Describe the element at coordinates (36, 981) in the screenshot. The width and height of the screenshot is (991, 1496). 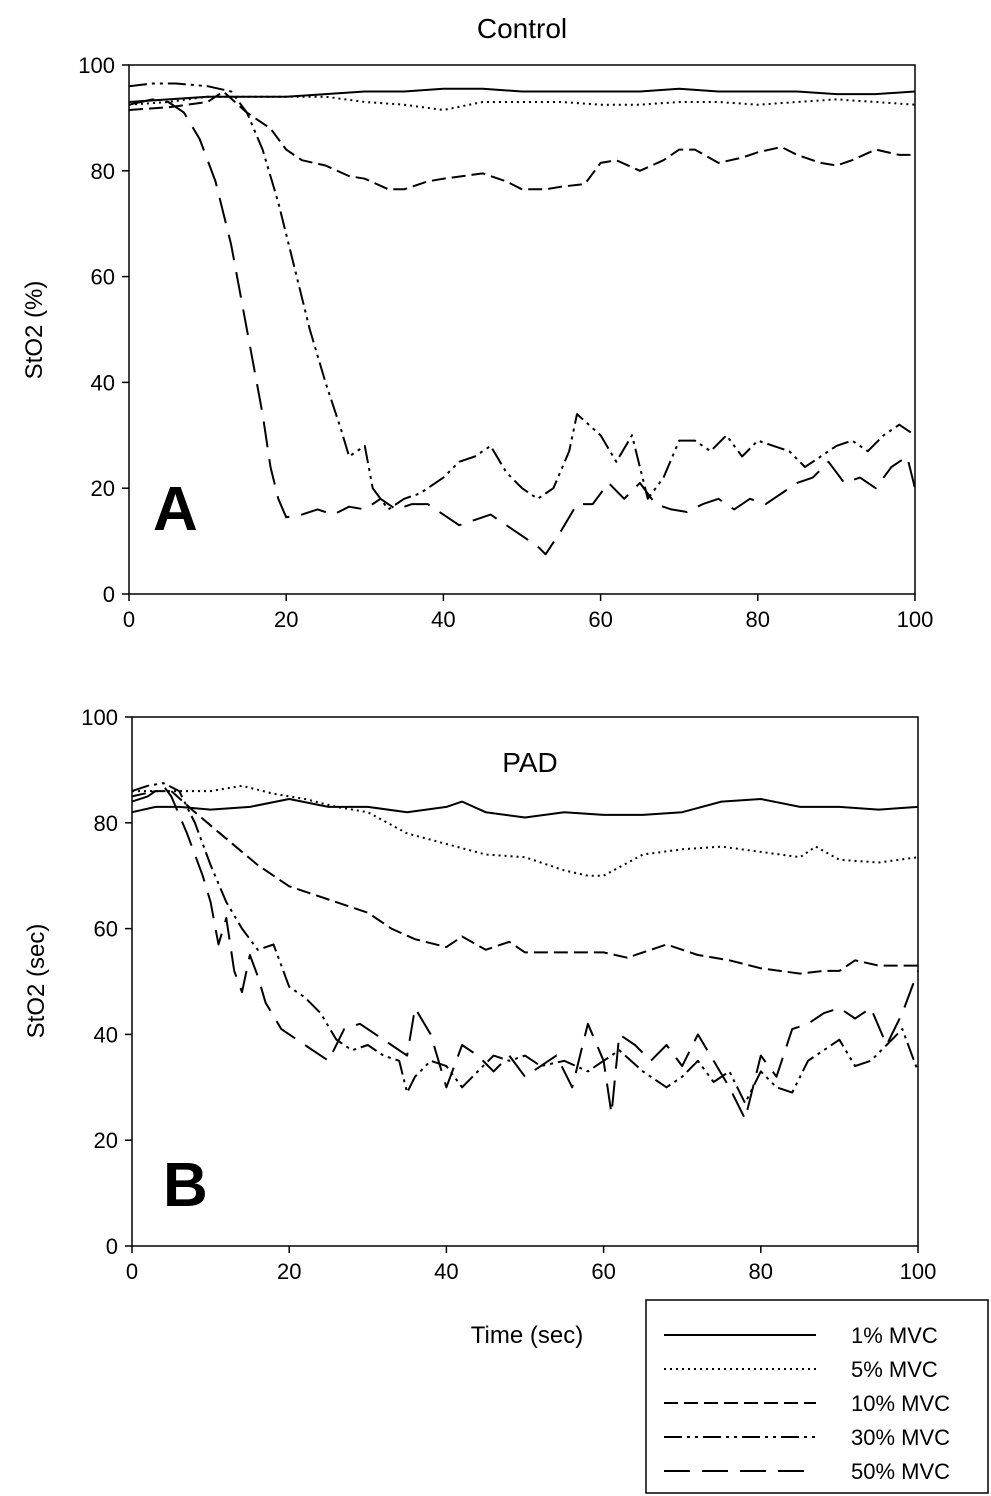
I see `panel-b-ylabel: StO2 (sec)` at that location.